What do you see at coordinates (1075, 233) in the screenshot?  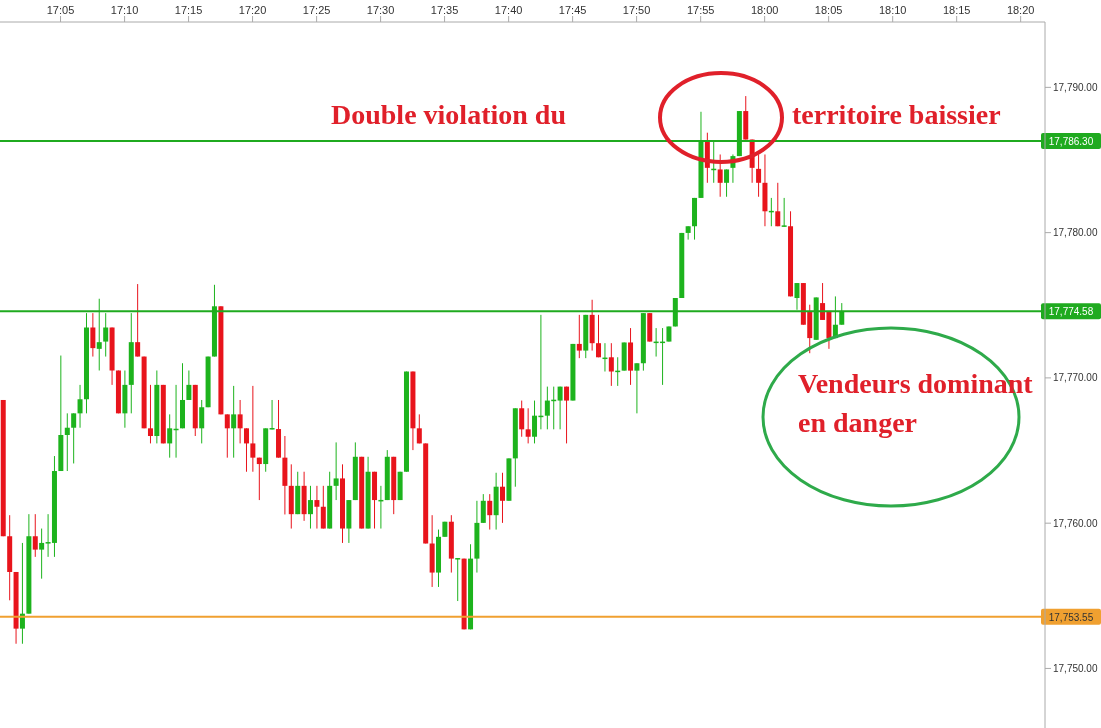 I see `y-tick-label: 17,780.00` at bounding box center [1075, 233].